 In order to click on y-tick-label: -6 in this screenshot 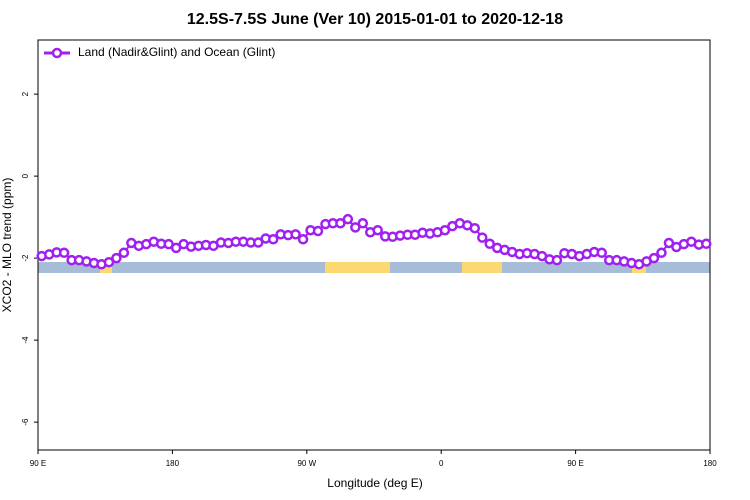, I will do `click(25, 422)`.